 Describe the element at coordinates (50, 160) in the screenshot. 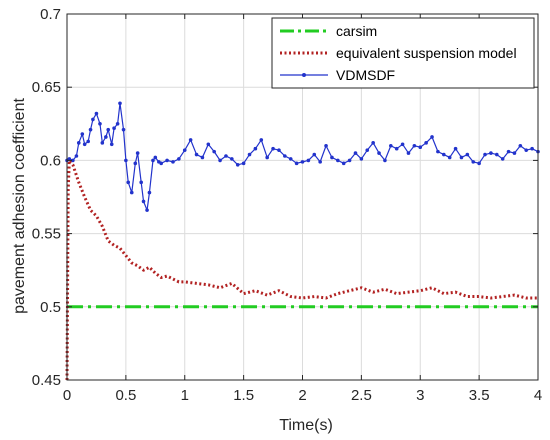

I see `y-tick-label: 0.6` at that location.